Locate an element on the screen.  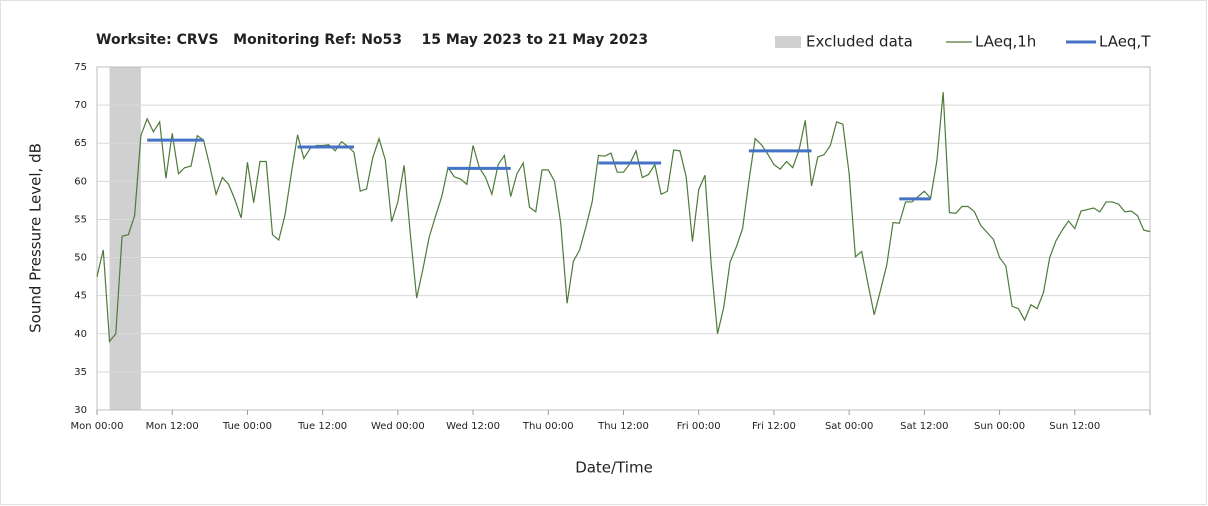
y-axis-label: Sound Pressure Level, dB is located at coordinates (36, 238).